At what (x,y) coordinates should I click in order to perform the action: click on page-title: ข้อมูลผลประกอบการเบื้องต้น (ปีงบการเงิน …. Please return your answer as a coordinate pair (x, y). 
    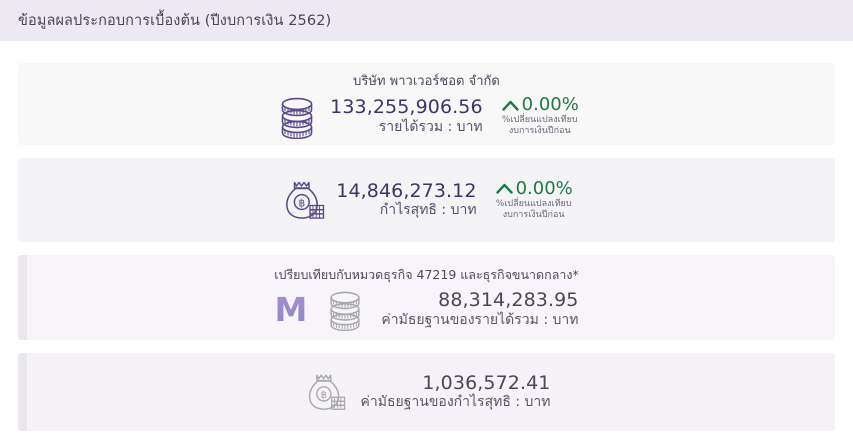
    Looking at the image, I should click on (175, 21).